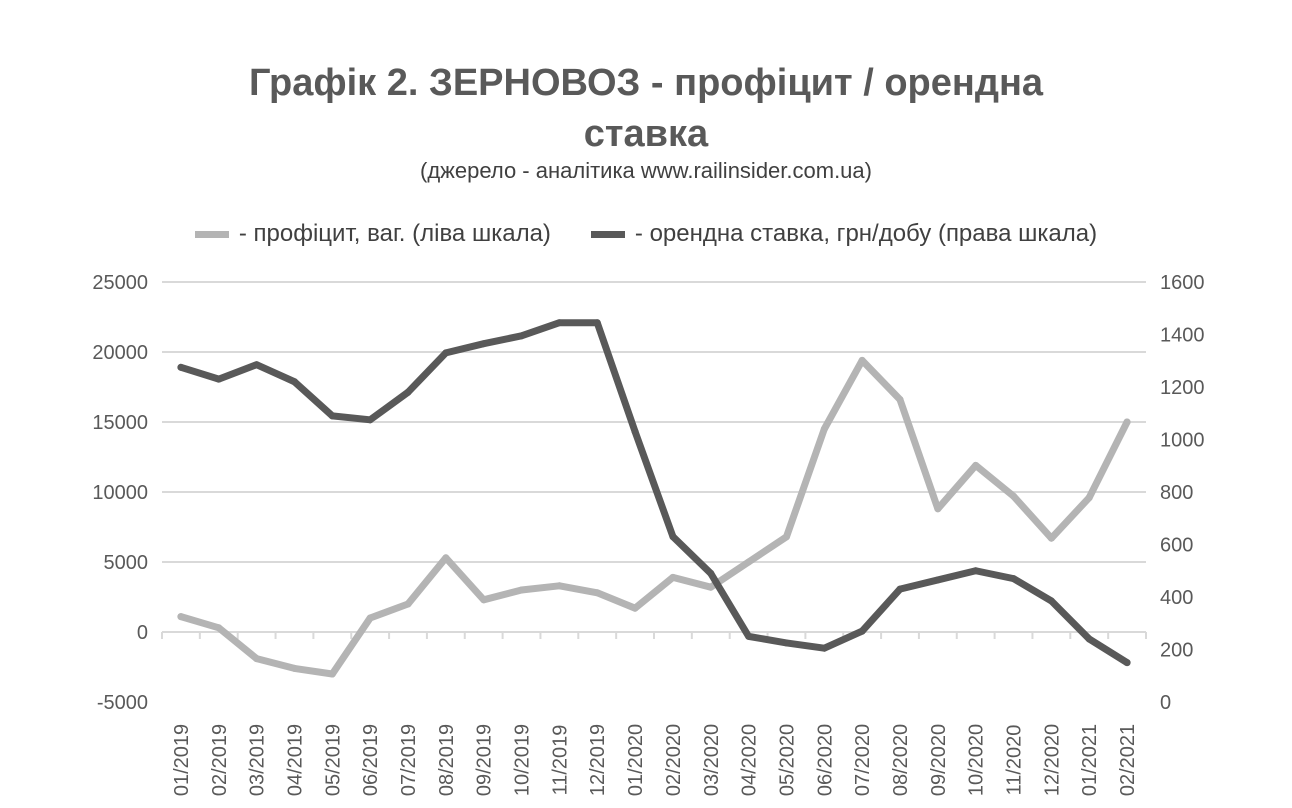  Describe the element at coordinates (712, 760) in the screenshot. I see `x-tick-label: 03/2020` at that location.